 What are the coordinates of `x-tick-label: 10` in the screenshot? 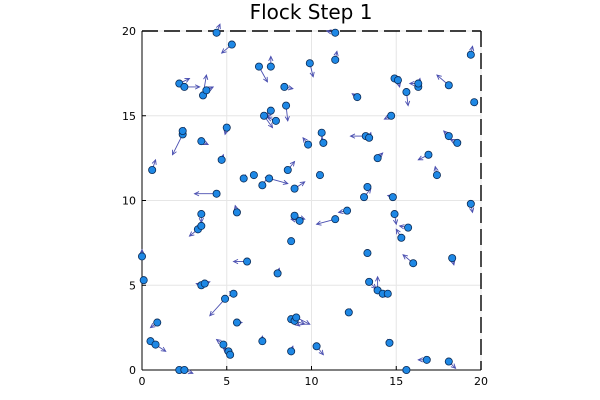 It's located at (312, 381).